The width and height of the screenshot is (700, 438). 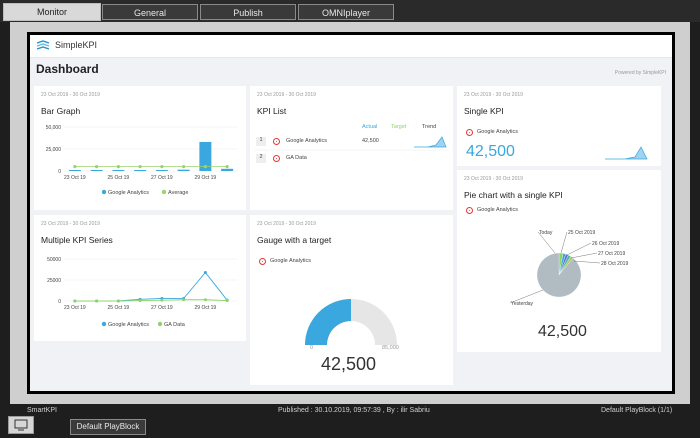 I want to click on page-title: Dashboard, so click(x=67, y=69).